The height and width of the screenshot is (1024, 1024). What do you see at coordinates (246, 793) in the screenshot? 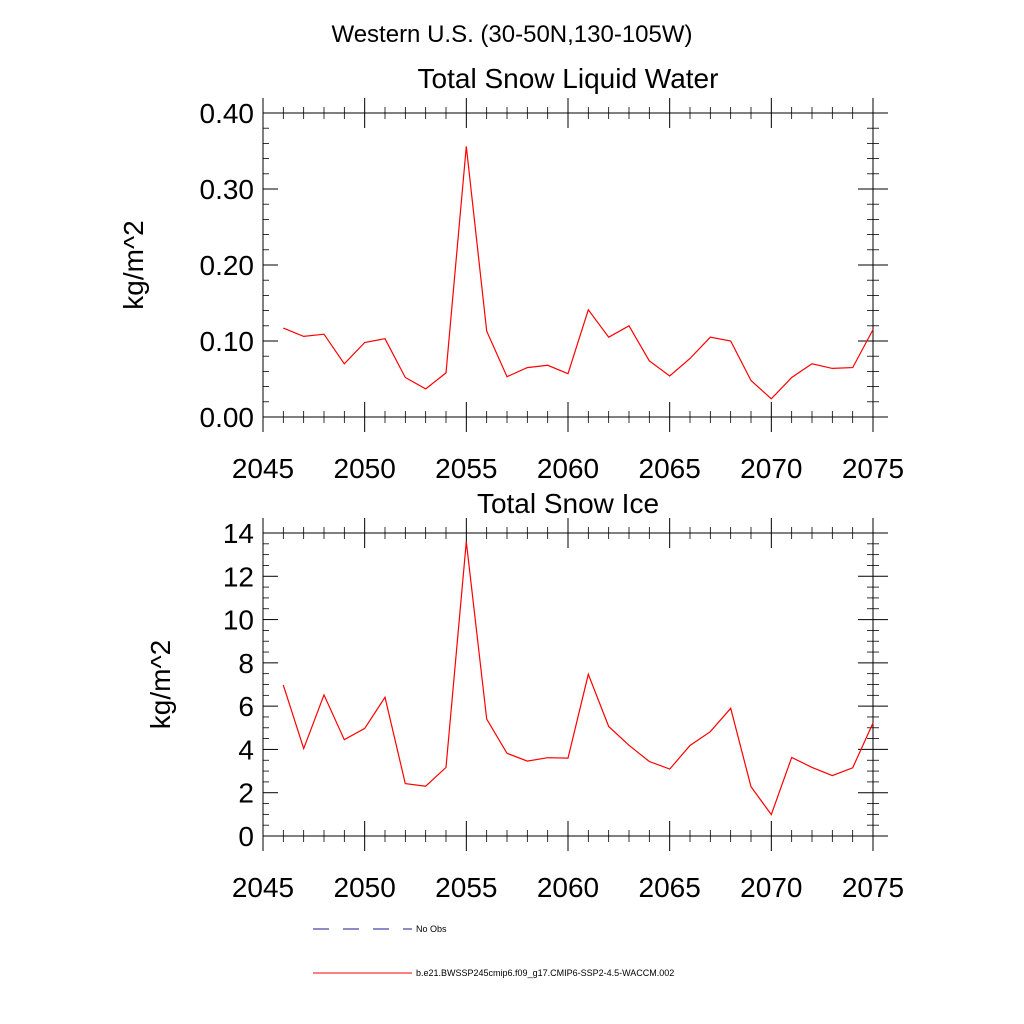
I see `y-tick-label: 2` at bounding box center [246, 793].